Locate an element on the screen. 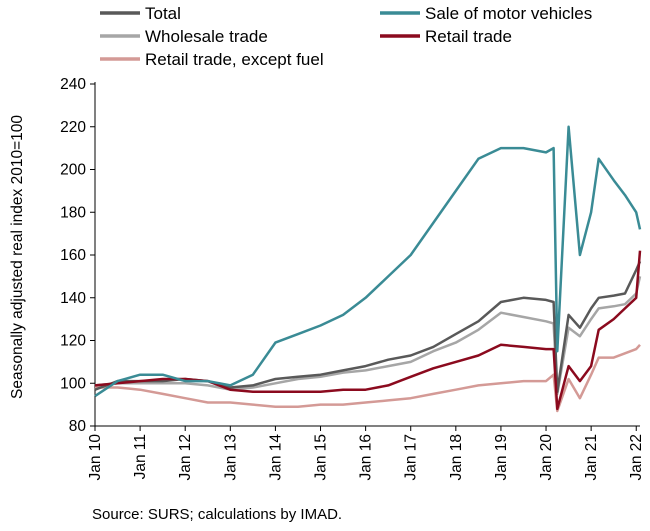 The image size is (650, 531). legend-label-motor-vehicles: Sale of motor vehicles is located at coordinates (508, 13).